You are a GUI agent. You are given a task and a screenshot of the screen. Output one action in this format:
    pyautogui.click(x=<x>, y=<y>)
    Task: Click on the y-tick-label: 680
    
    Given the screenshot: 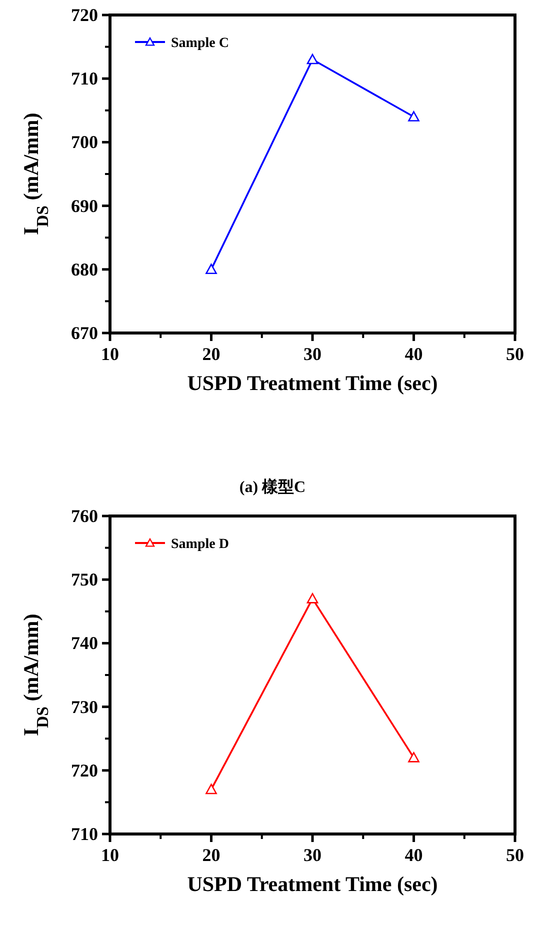 What is the action you would take?
    pyautogui.click(x=84, y=269)
    